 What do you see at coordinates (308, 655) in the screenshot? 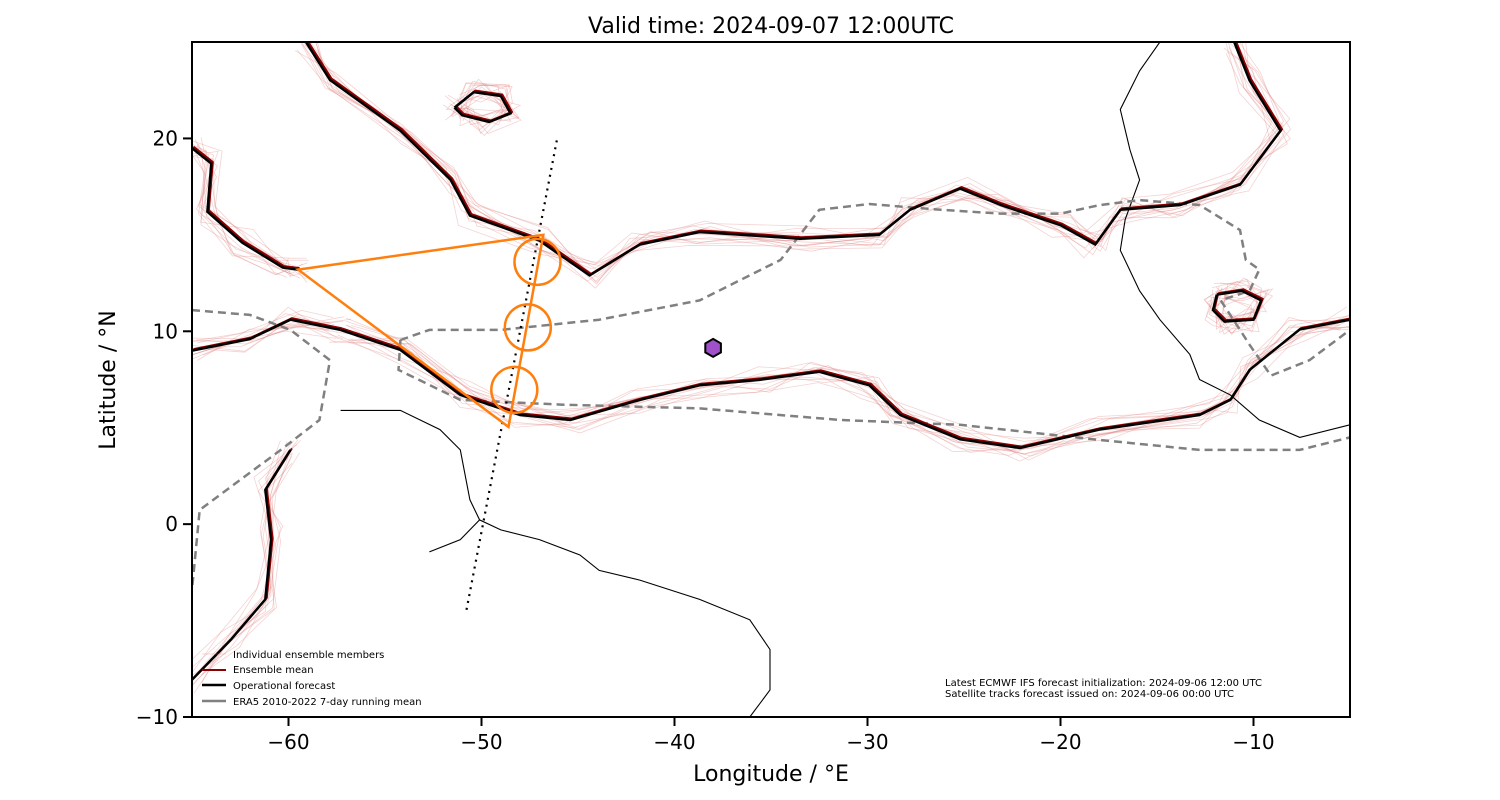
I see `legend-label-members: Individual ensemble members` at bounding box center [308, 655].